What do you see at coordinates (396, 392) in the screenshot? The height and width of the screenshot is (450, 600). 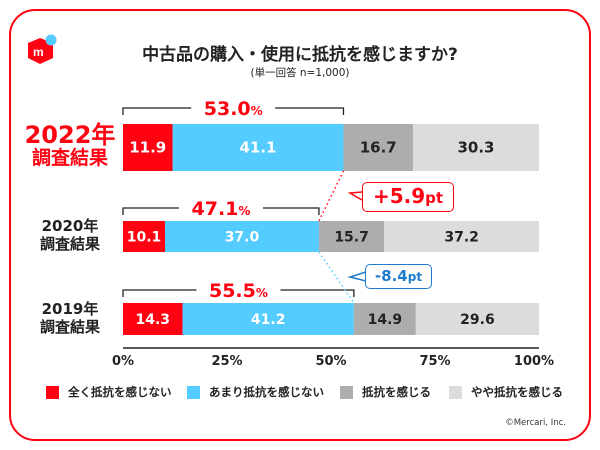 I see `legend-label: 抵抗を感じる` at bounding box center [396, 392].